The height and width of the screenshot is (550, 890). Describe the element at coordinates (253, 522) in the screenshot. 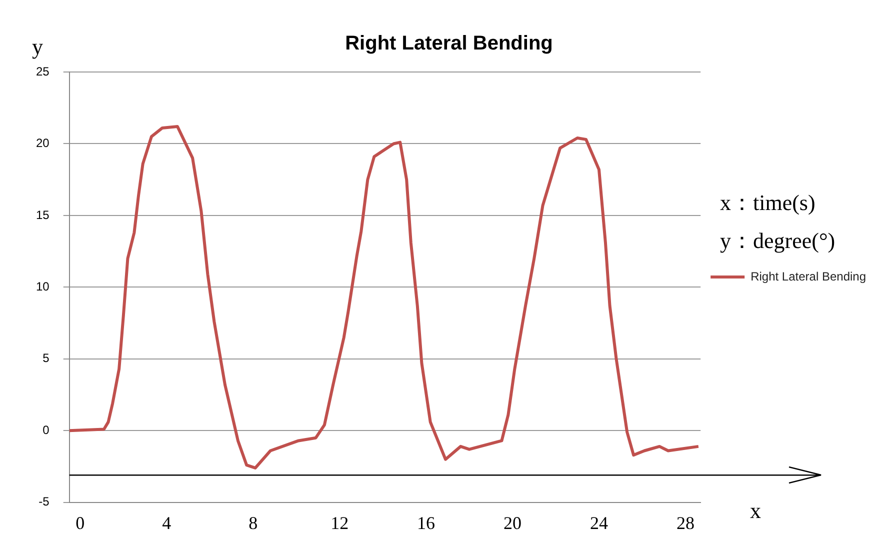

I see `x-tick-label: 8` at that location.